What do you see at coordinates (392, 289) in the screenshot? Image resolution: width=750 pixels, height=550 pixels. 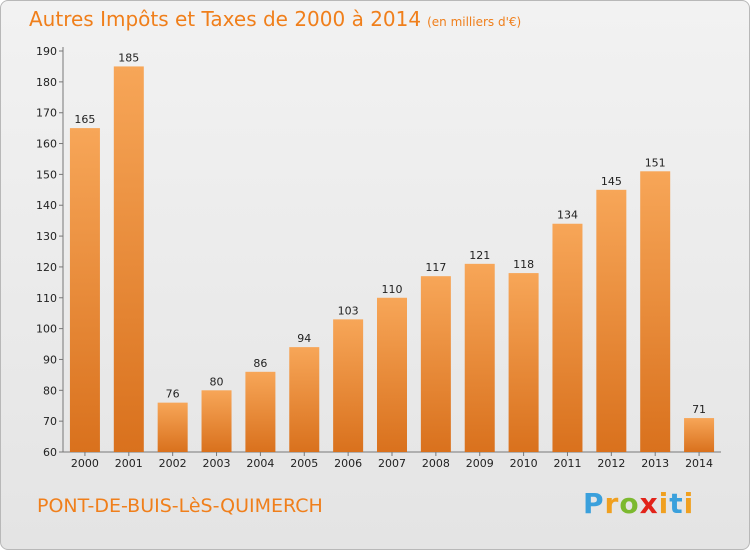 I see `bar-value-label: 110` at bounding box center [392, 289].